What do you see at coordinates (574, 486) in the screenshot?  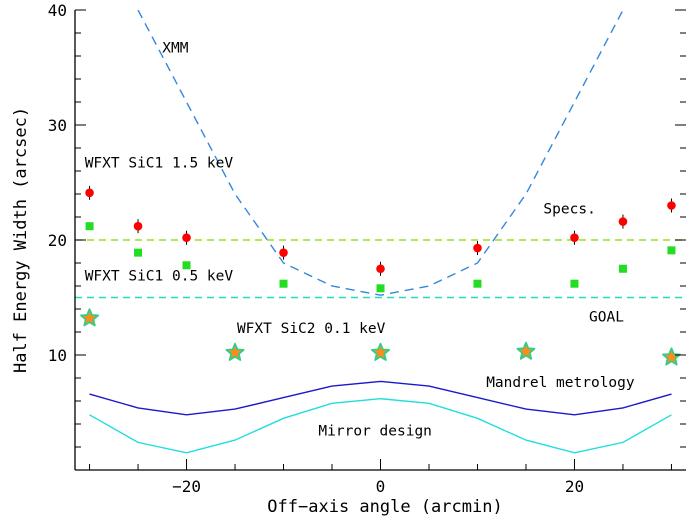 I see `x-tick-label: 20` at bounding box center [574, 486].